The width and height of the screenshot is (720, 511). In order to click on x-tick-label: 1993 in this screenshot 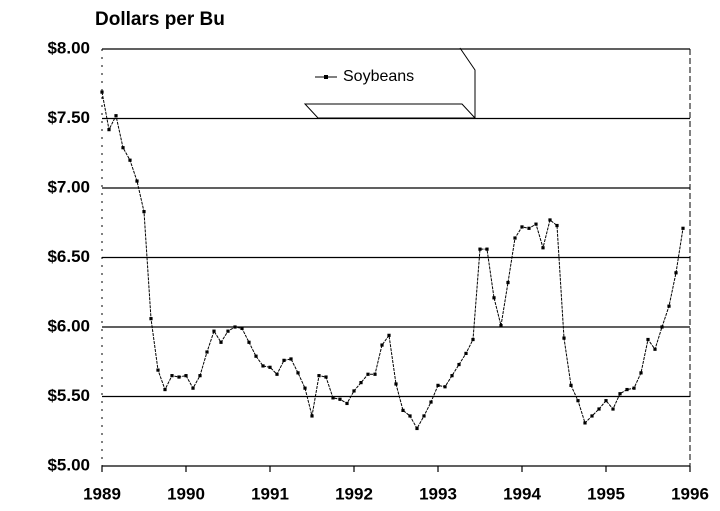, I will do `click(438, 493)`.